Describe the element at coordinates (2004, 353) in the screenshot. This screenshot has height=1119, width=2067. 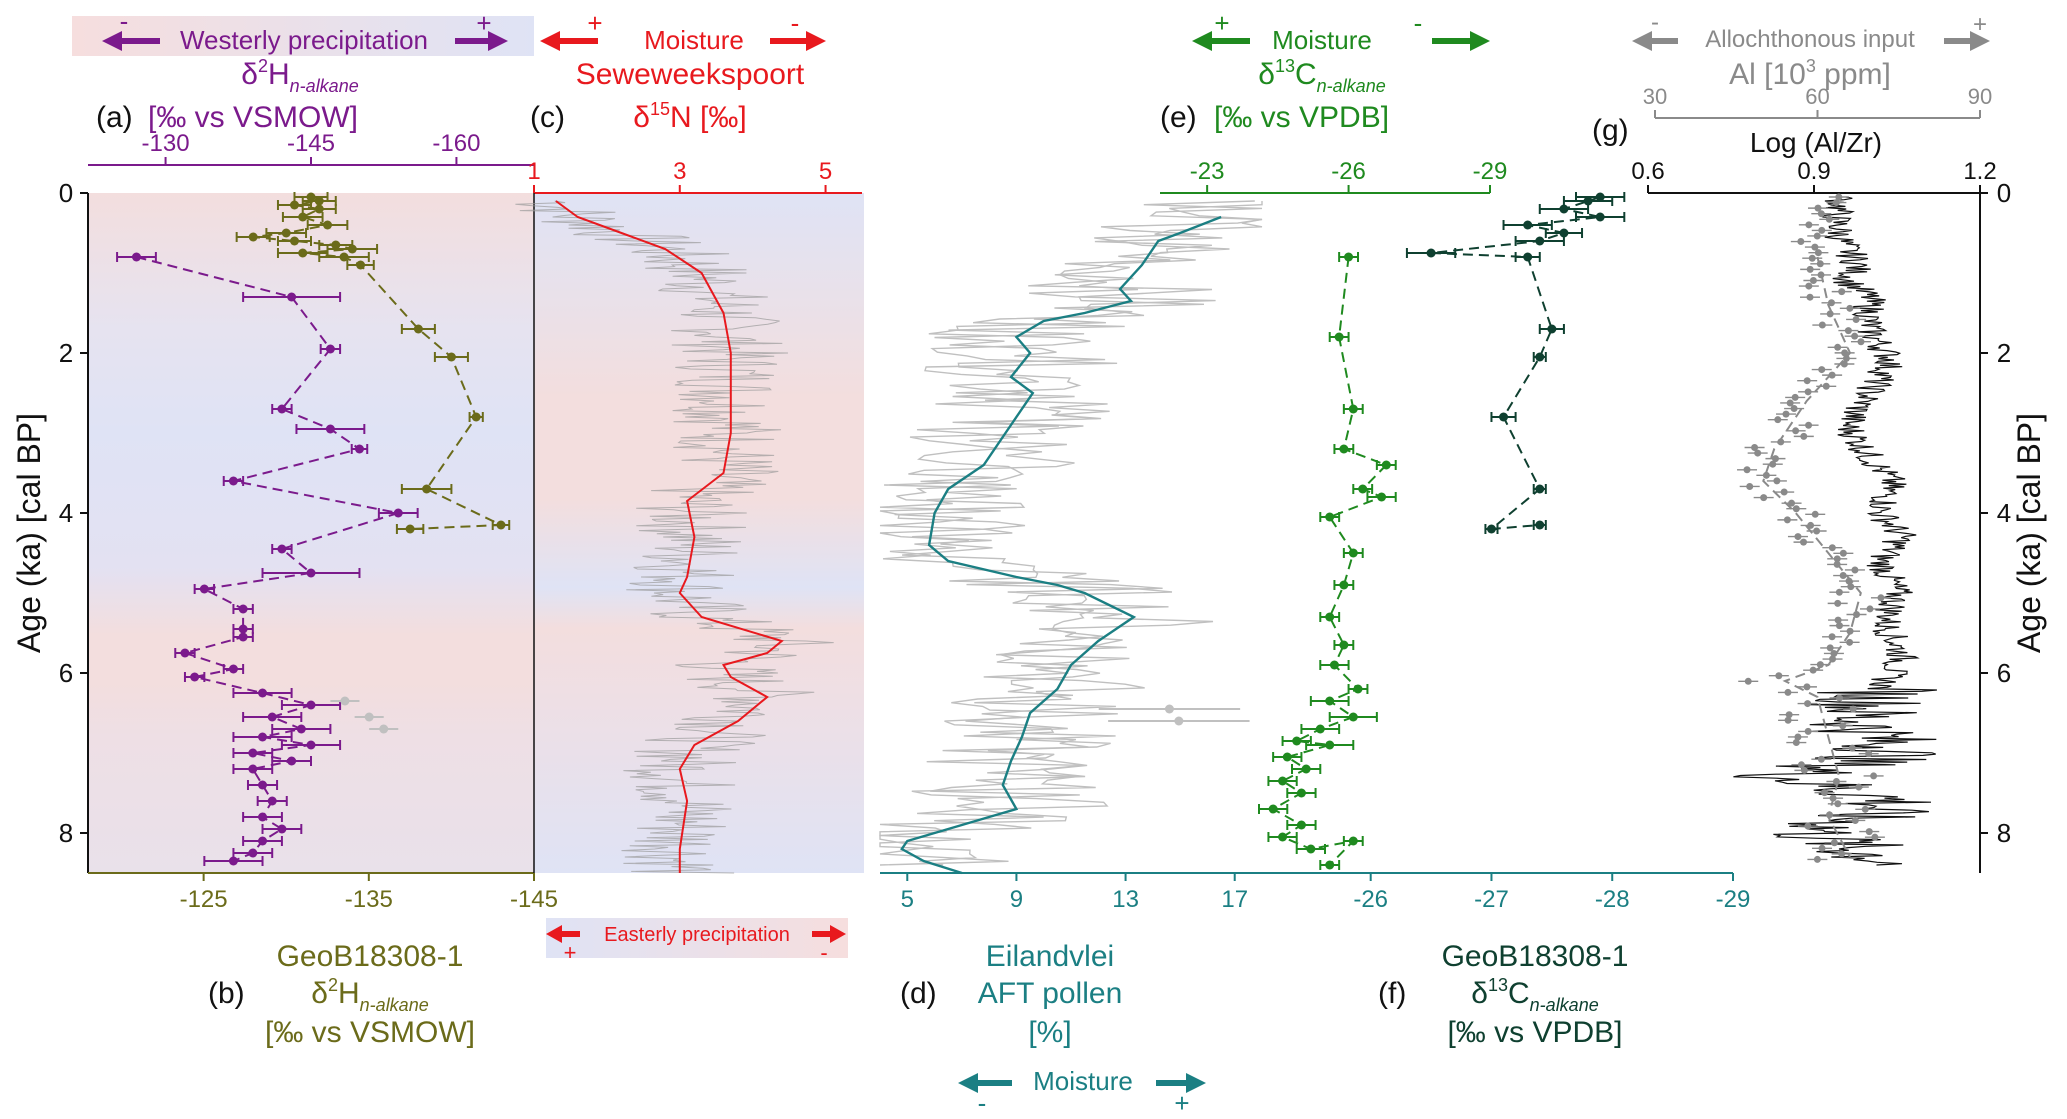
I see `y-axis-right-tick-label: 2` at that location.